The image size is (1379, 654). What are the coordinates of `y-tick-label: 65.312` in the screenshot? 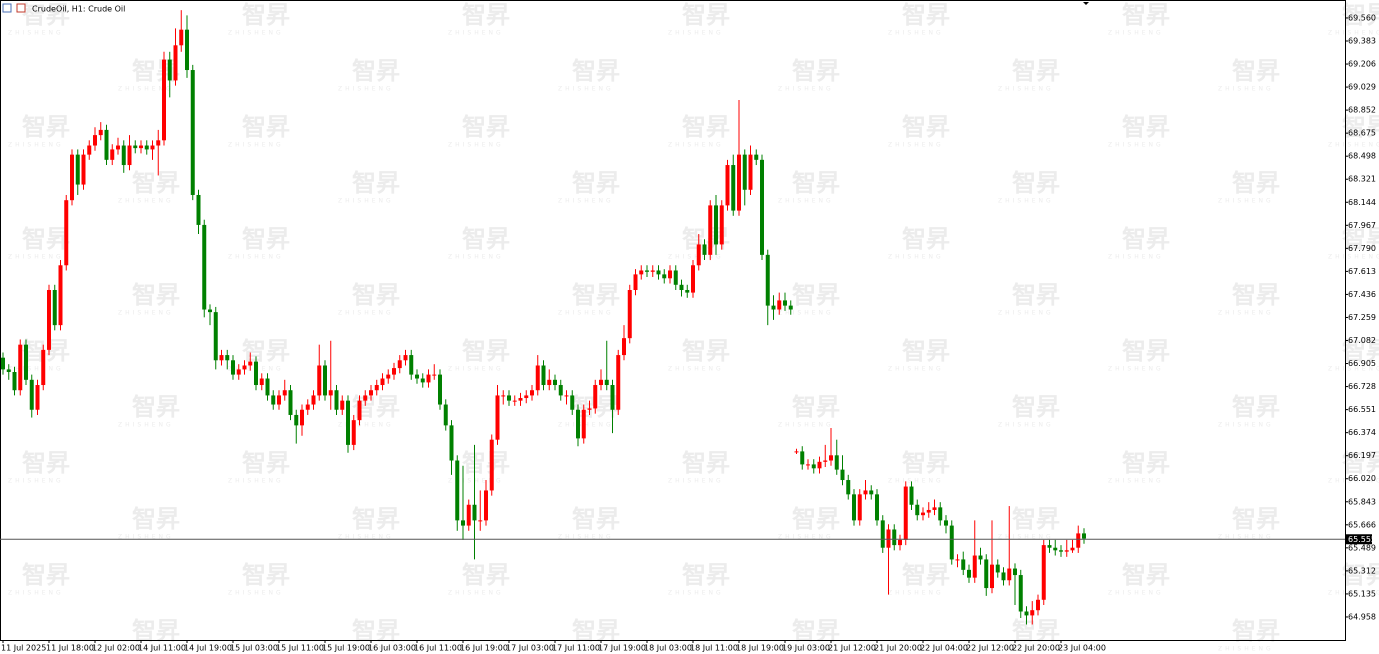 It's located at (1362, 570).